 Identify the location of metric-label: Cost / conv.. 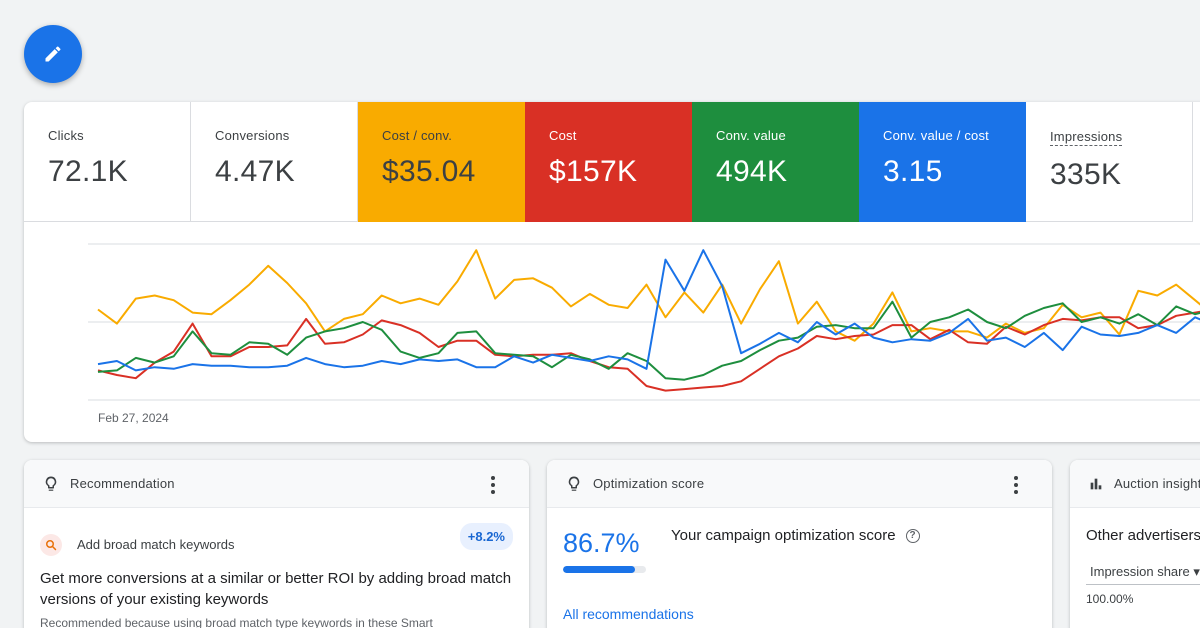
(417, 135).